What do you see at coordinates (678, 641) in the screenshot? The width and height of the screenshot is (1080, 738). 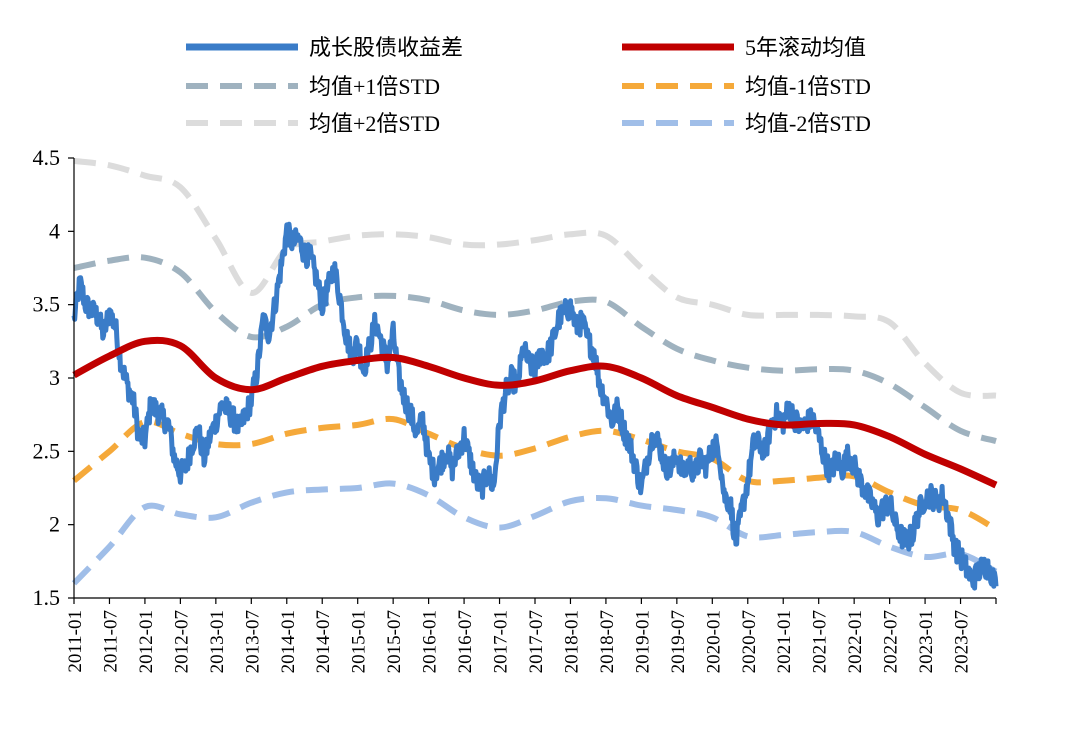 I see `x-tick-label: 2019-07` at bounding box center [678, 641].